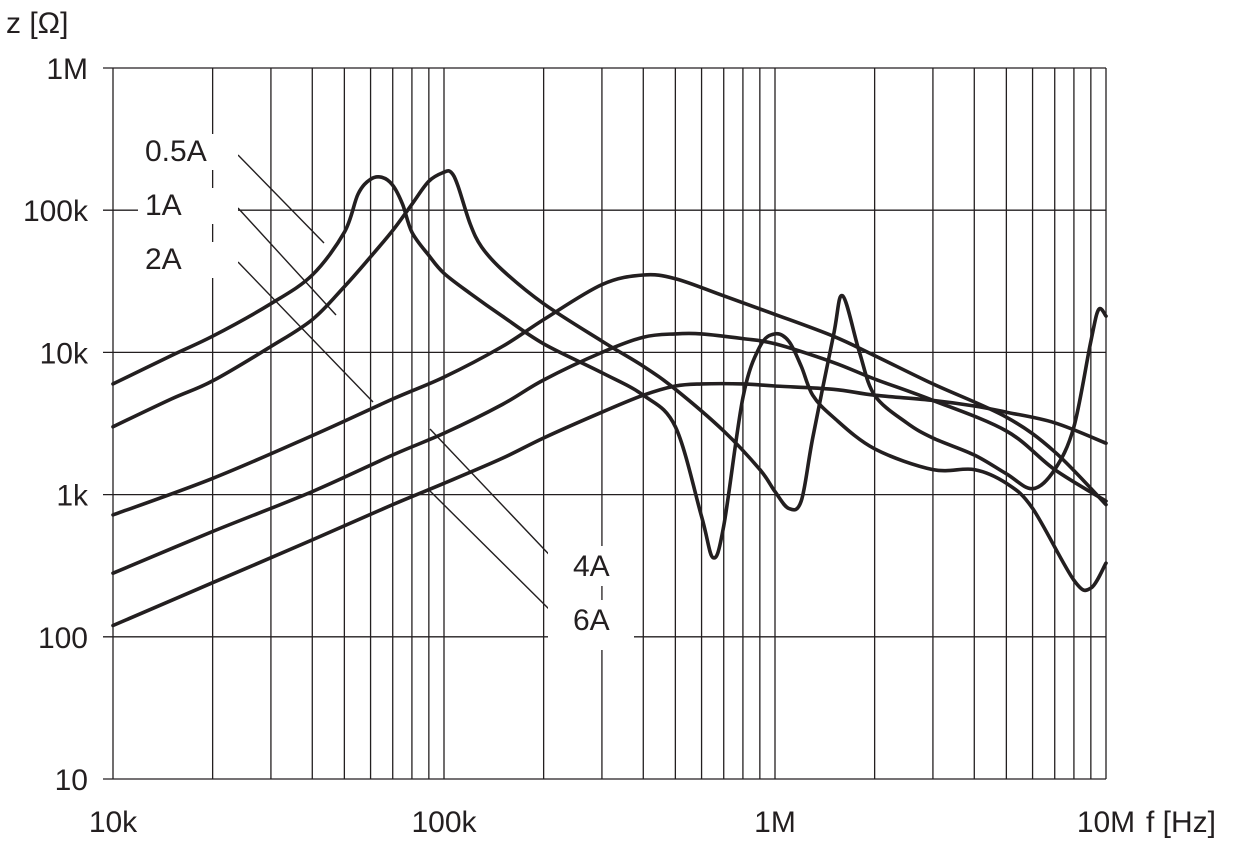  What do you see at coordinates (163, 205) in the screenshot?
I see `series-label: 1A` at bounding box center [163, 205].